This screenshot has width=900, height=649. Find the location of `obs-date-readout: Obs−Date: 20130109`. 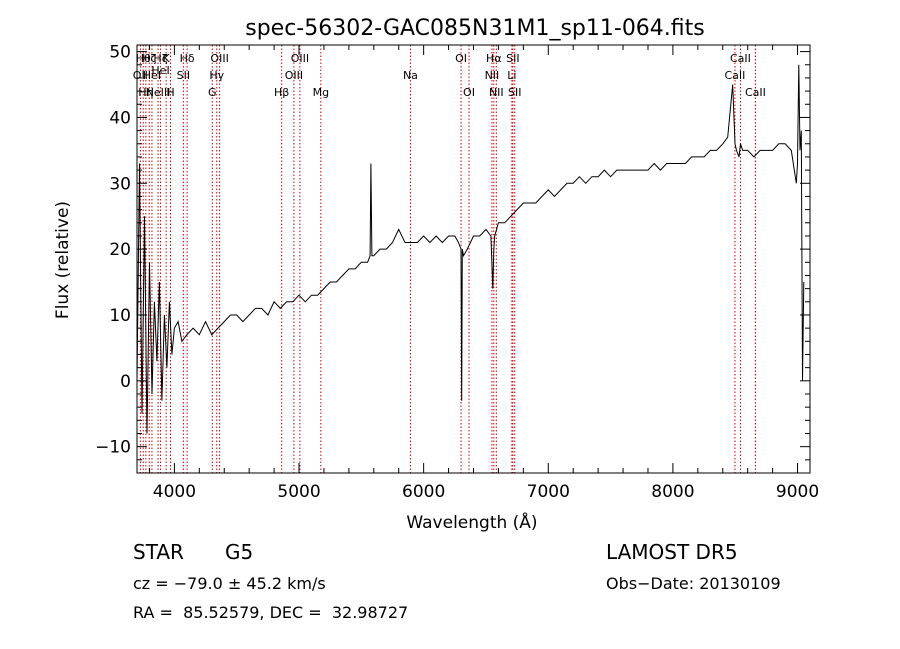

obs-date-readout: Obs−Date: 20130109 is located at coordinates (693, 583).